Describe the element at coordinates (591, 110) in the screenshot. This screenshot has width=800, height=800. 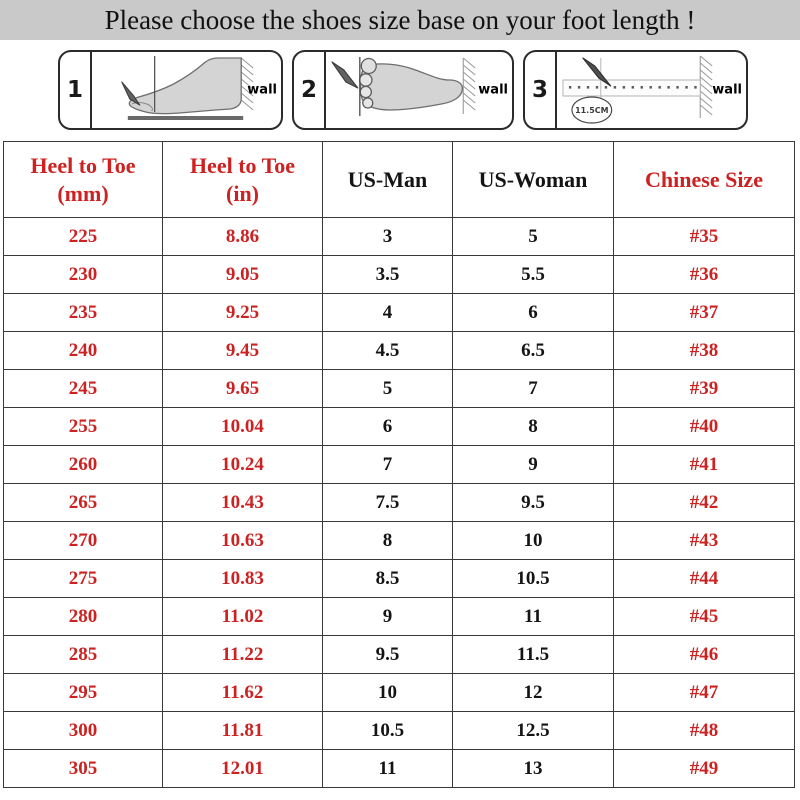
I see `measurement-label: 11.5CM` at that location.